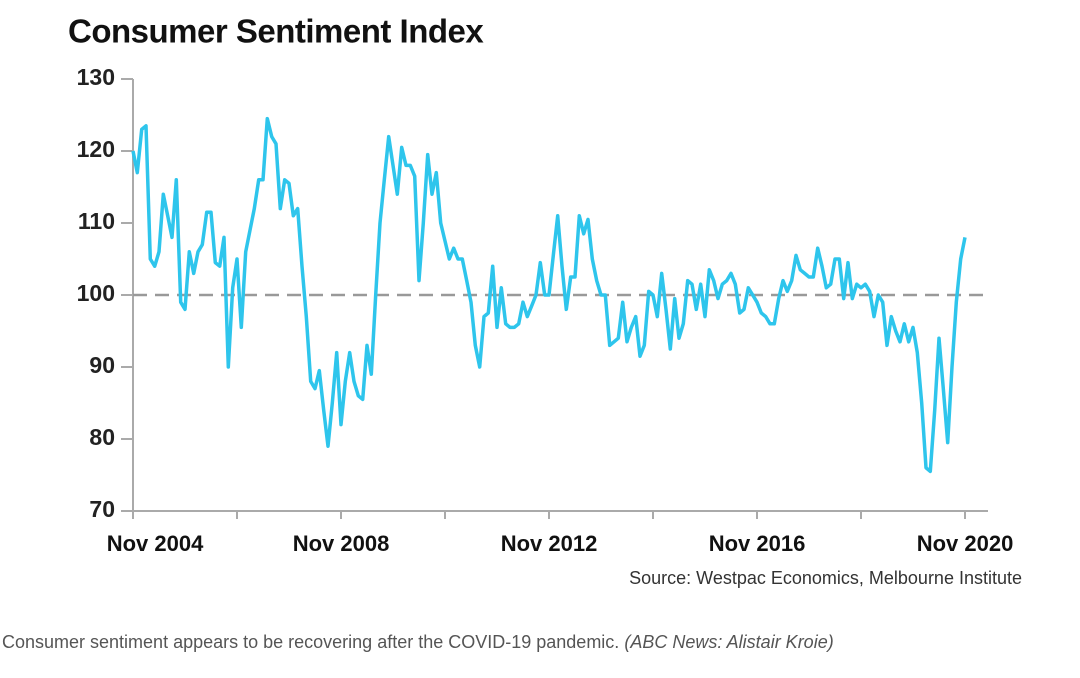 Image resolution: width=1080 pixels, height=678 pixels. I want to click on caption-credit: (ABC News: Alistair Kroie), so click(728, 642).